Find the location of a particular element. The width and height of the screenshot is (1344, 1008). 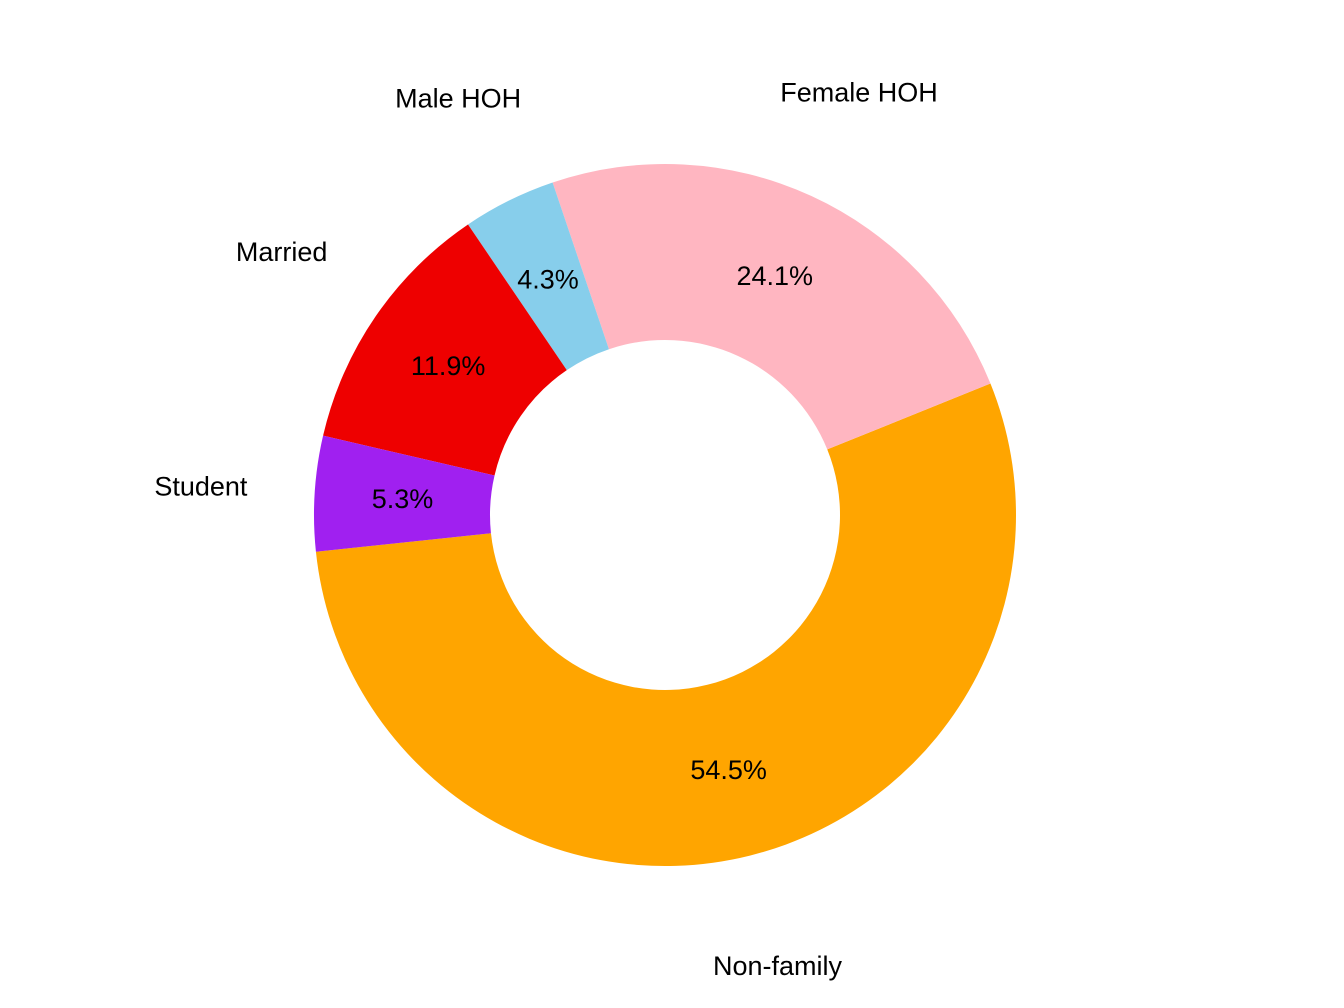

percent-label-student: 5.3% is located at coordinates (403, 499).